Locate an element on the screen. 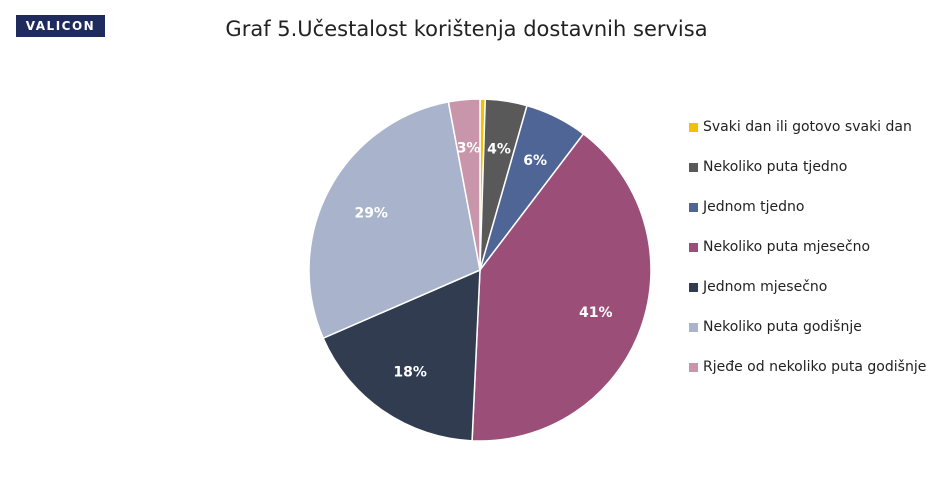 Image resolution: width=933 pixels, height=498 pixels. legend-label: Nekoliko puta tjedno is located at coordinates (775, 167).